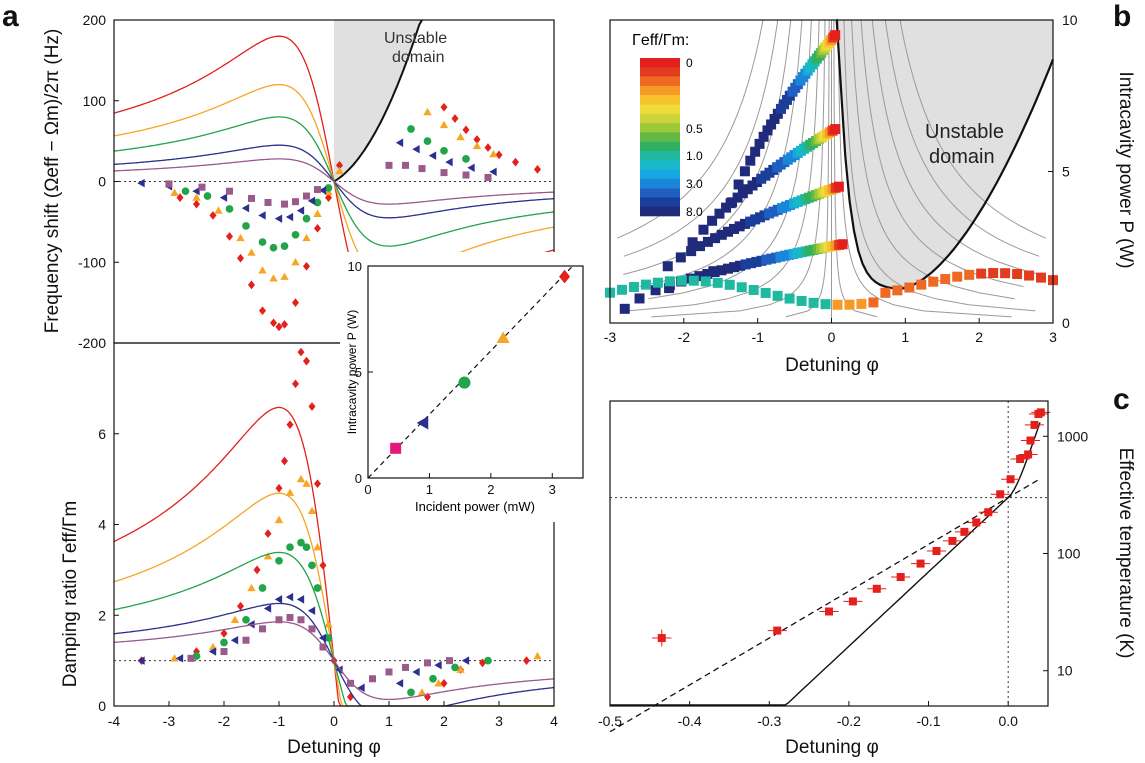 Image resolution: width=1145 pixels, height=763 pixels. I want to click on xtick-label-a: -1, so click(279, 721).